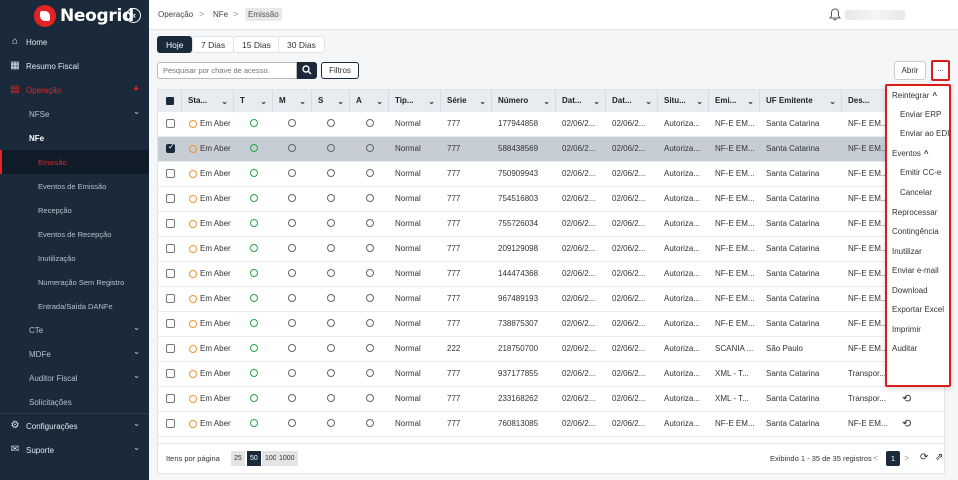  What do you see at coordinates (340, 70) in the screenshot?
I see `filters-button: Filtros` at bounding box center [340, 70].